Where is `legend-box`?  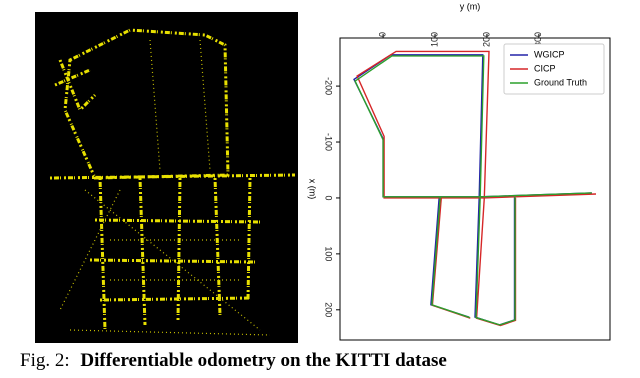 legend-box is located at coordinates (554, 69).